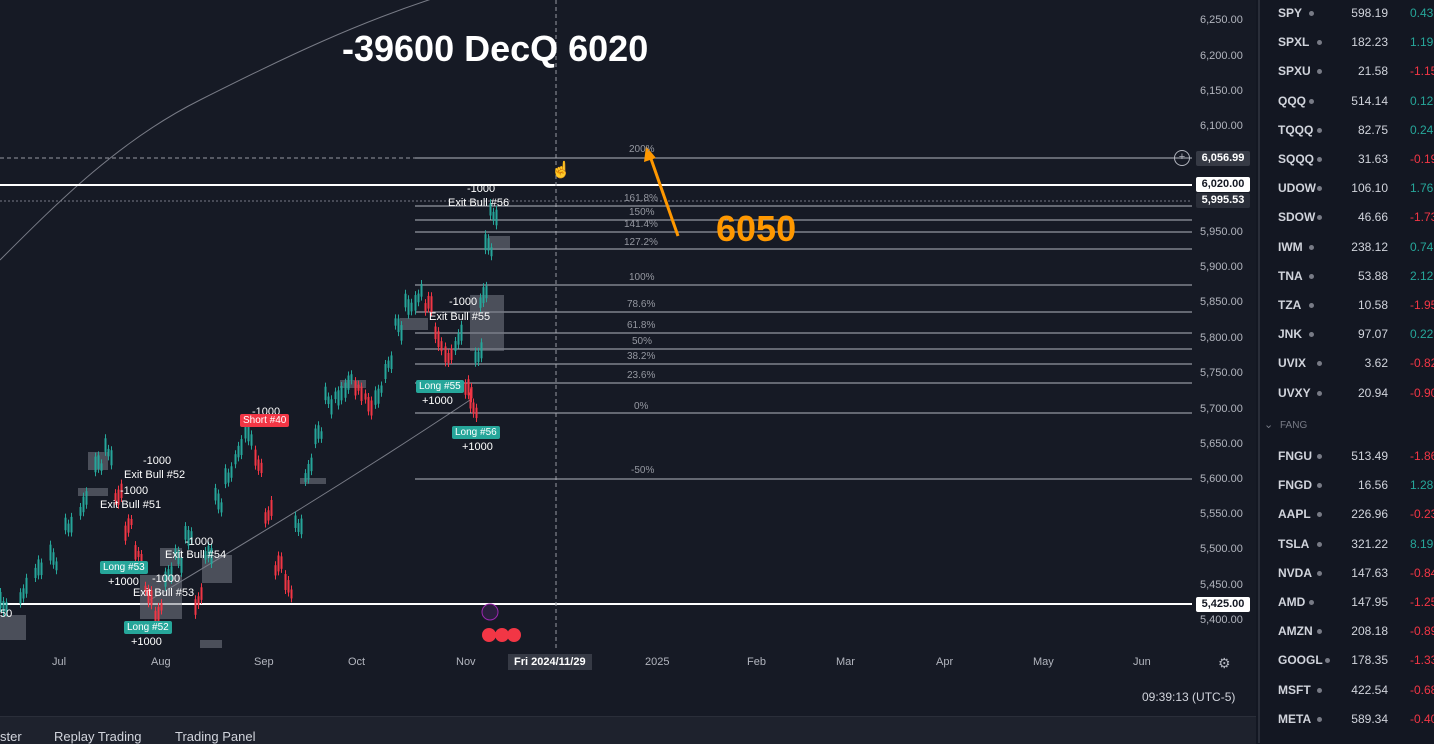 This screenshot has height=744, width=1434. I want to click on watchlist-change: 0.74, so click(1422, 246).